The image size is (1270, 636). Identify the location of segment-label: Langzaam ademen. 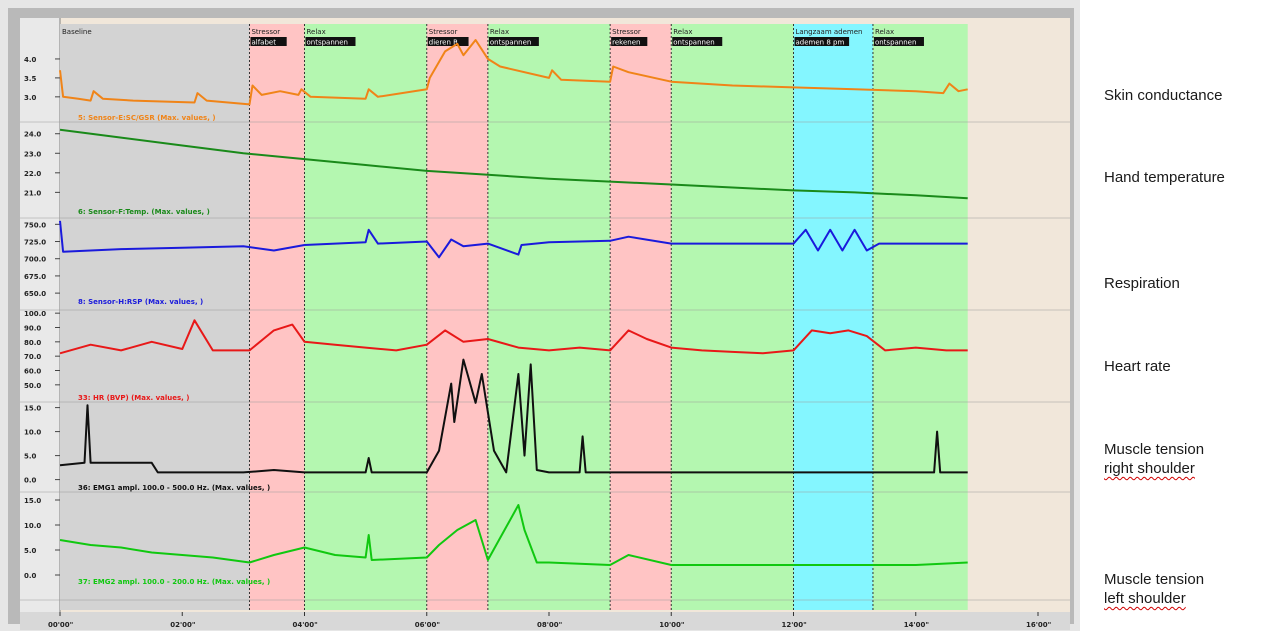
(829, 32).